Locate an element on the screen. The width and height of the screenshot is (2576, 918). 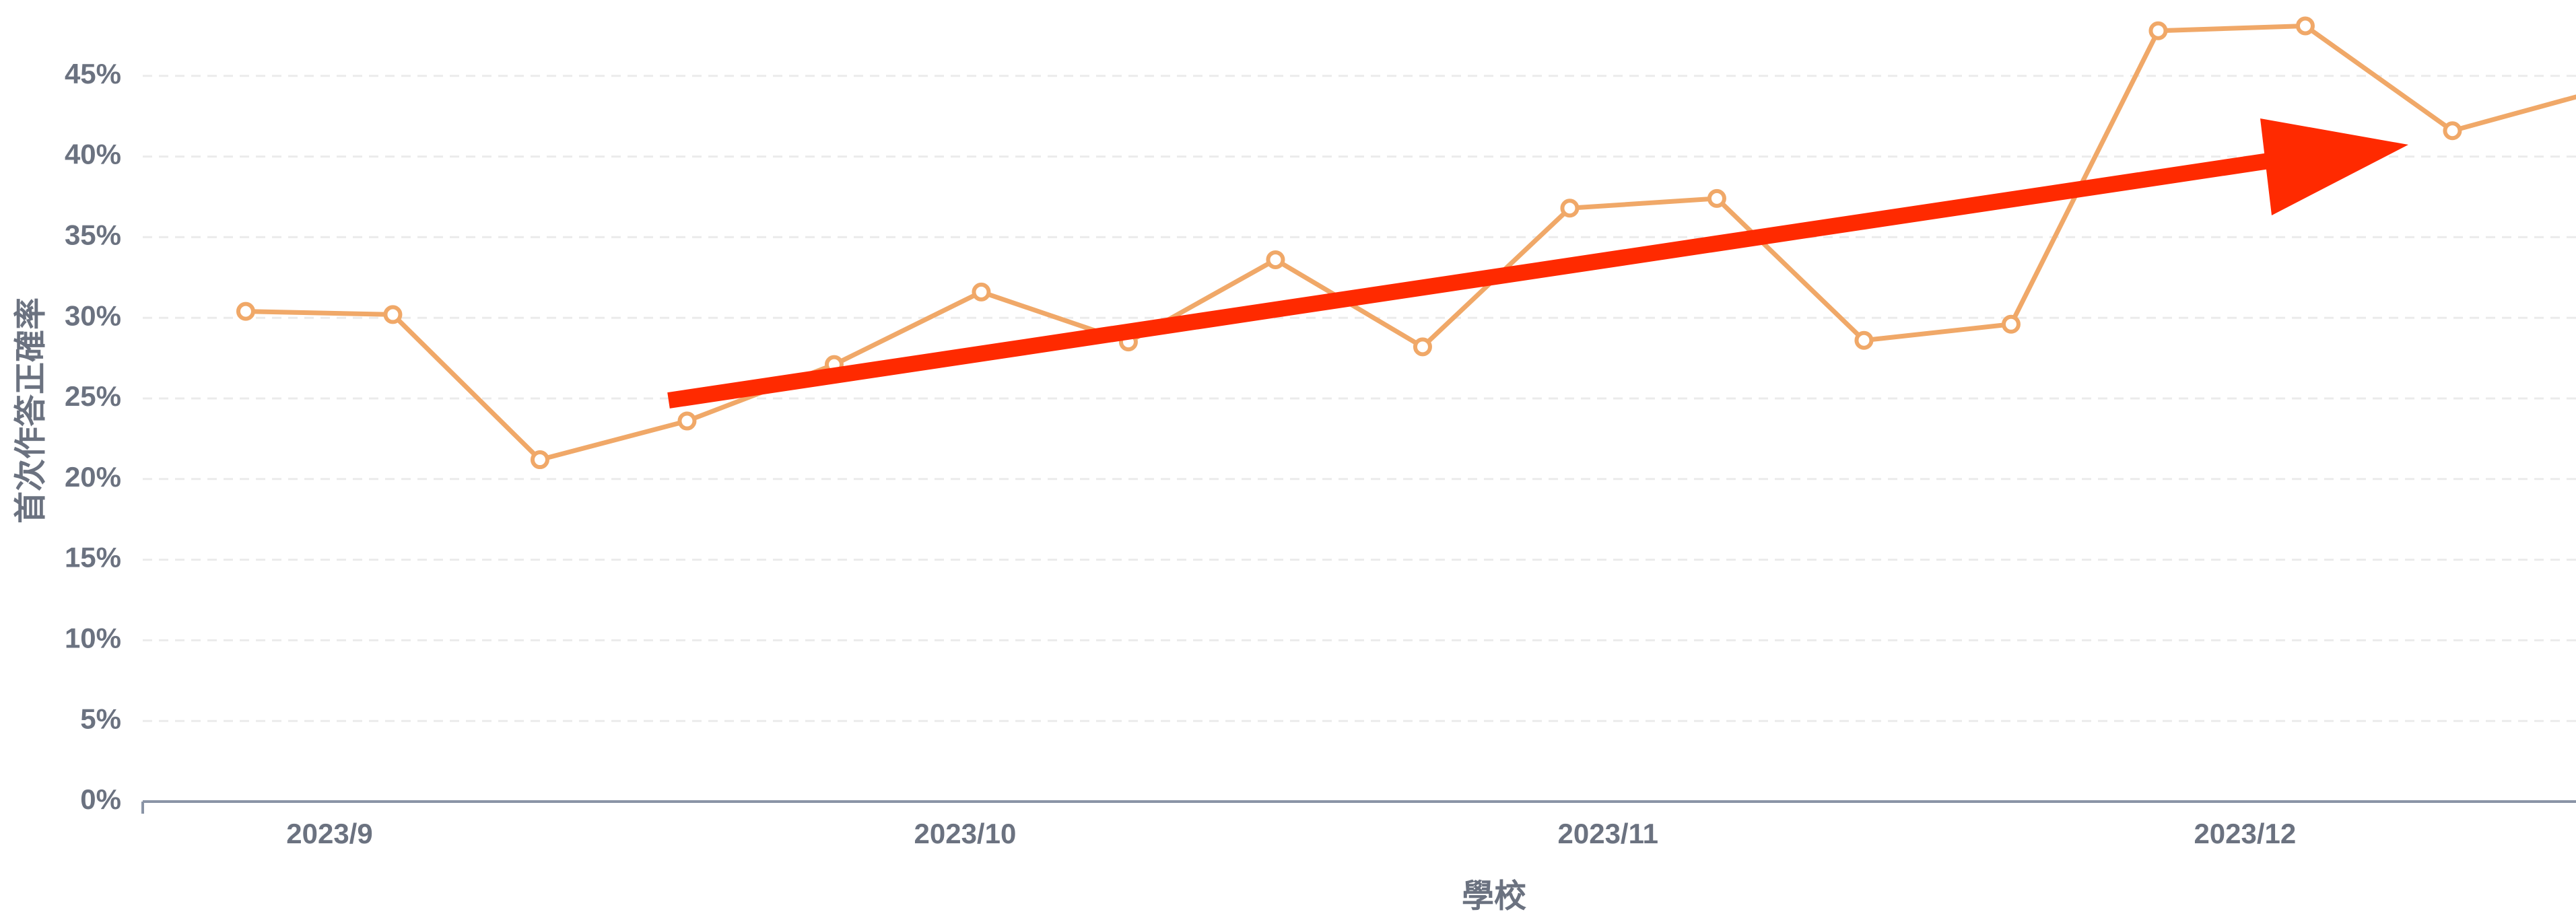
y-tick-label: 40% is located at coordinates (93, 154).